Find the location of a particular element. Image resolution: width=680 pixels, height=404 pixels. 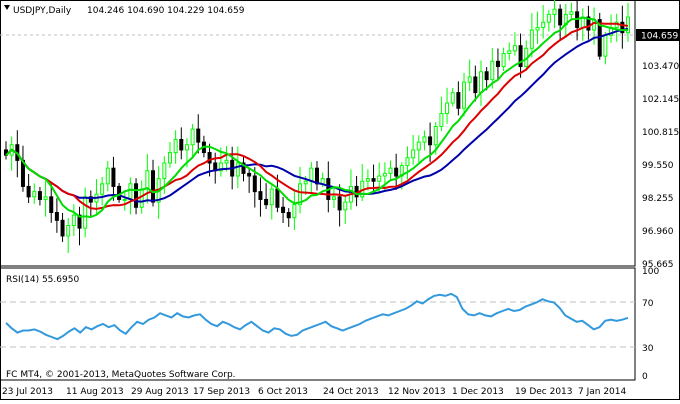

time-axis-label: 29 Aug 2013 is located at coordinates (160, 392).